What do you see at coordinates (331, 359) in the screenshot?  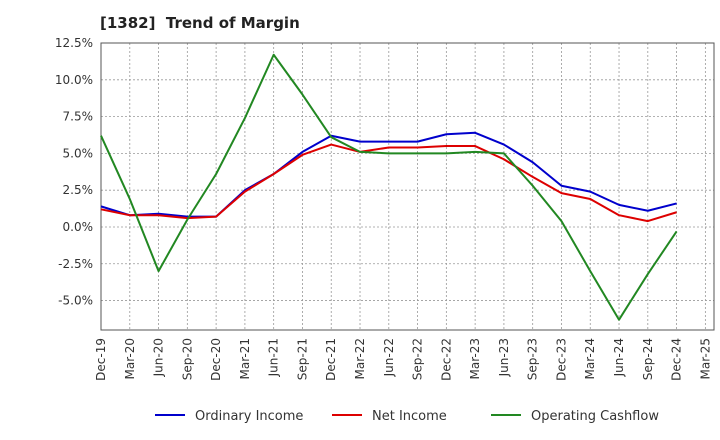 I see `x-tick-label: Dec-21` at bounding box center [331, 359].